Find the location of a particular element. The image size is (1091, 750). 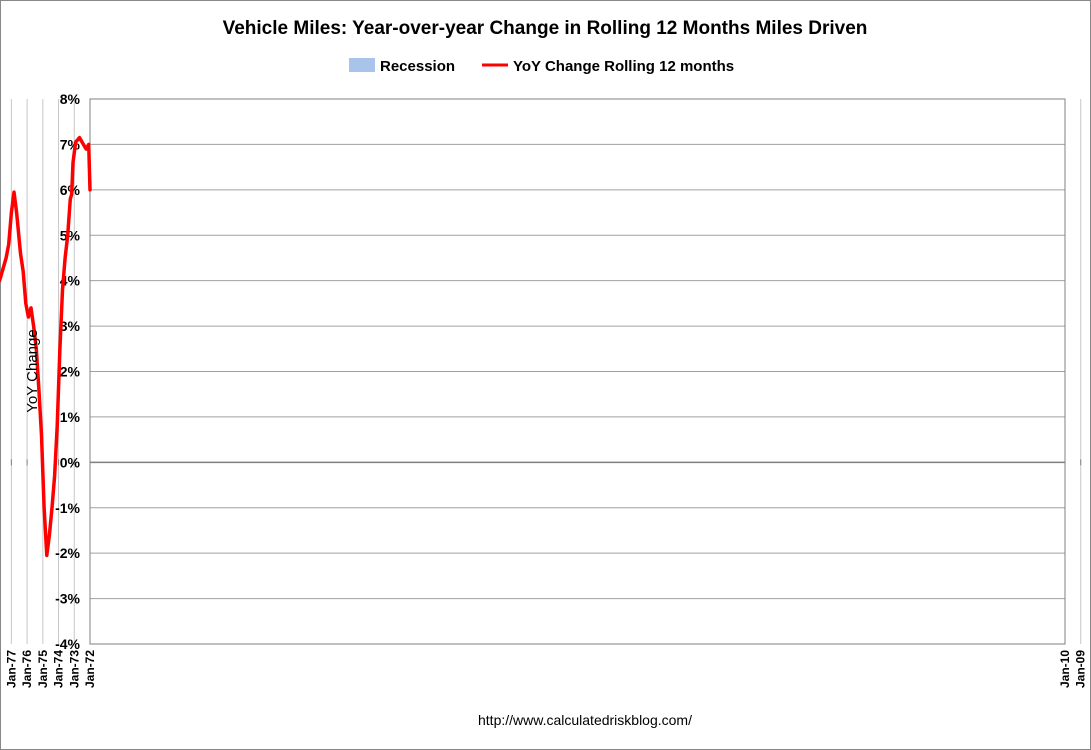

y-tick-label: 3% is located at coordinates (70, 326).